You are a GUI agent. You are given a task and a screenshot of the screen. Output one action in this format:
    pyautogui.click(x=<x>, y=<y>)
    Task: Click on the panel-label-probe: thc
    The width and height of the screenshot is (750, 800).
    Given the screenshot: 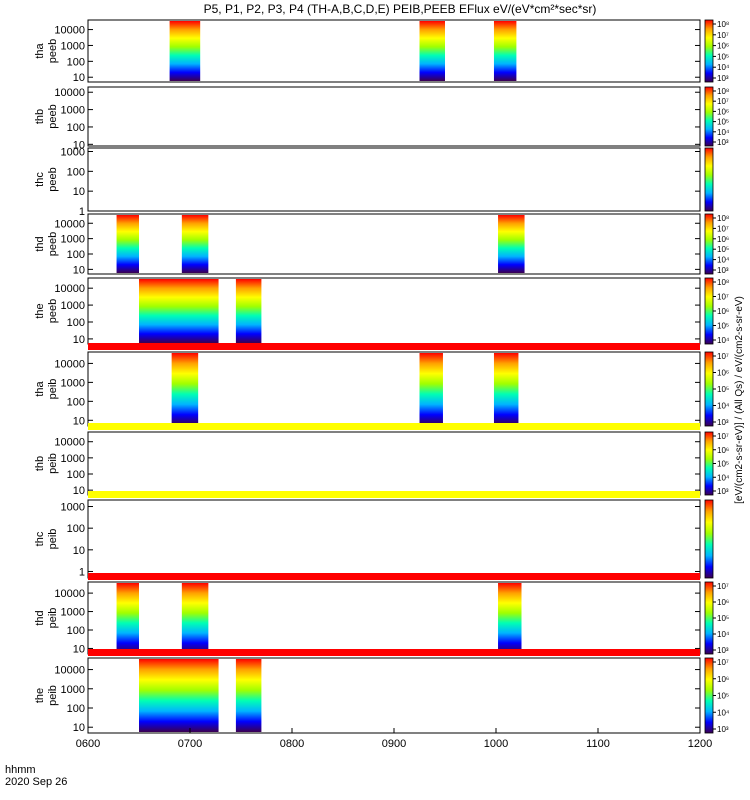 What is the action you would take?
    pyautogui.click(x=40, y=179)
    